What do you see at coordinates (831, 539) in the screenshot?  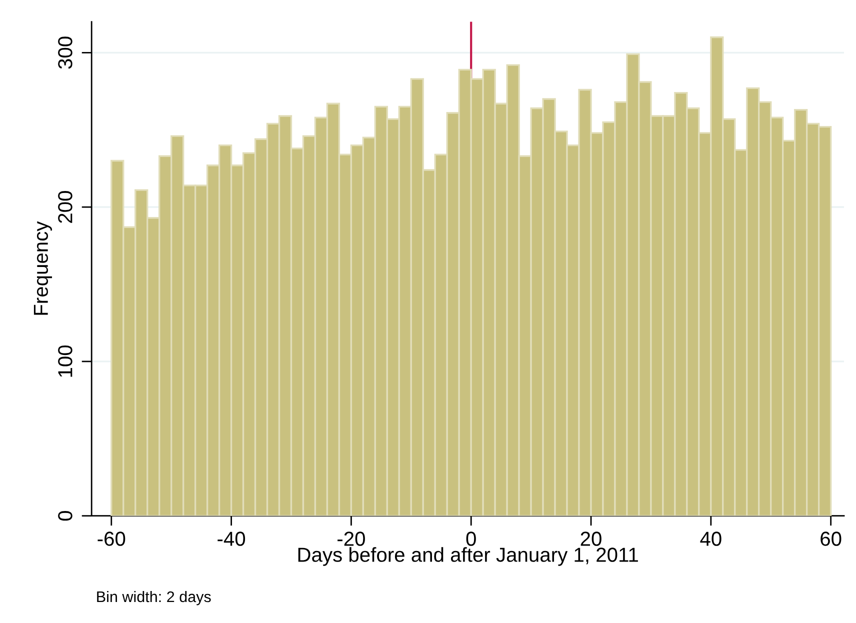 I see `x-tick-label: 60` at bounding box center [831, 539].